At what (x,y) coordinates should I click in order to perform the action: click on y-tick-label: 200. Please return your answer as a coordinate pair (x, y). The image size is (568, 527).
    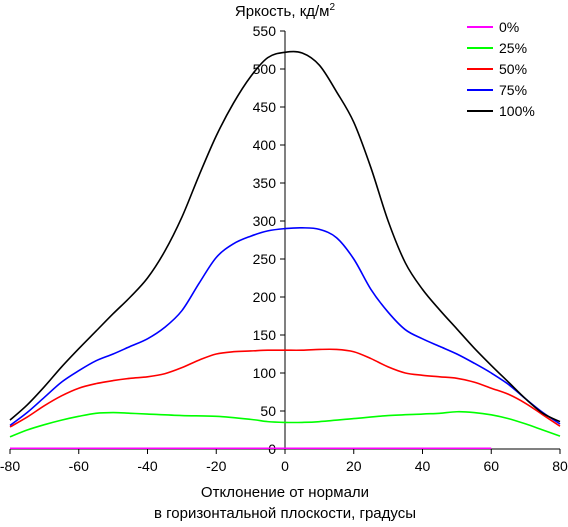
    Looking at the image, I should click on (265, 297).